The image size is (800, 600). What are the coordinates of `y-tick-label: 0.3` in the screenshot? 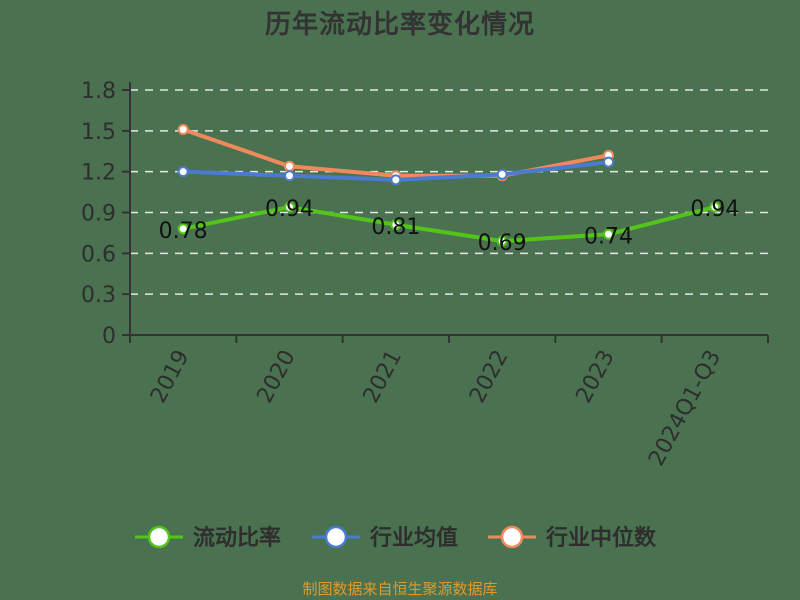 It's located at (98, 295).